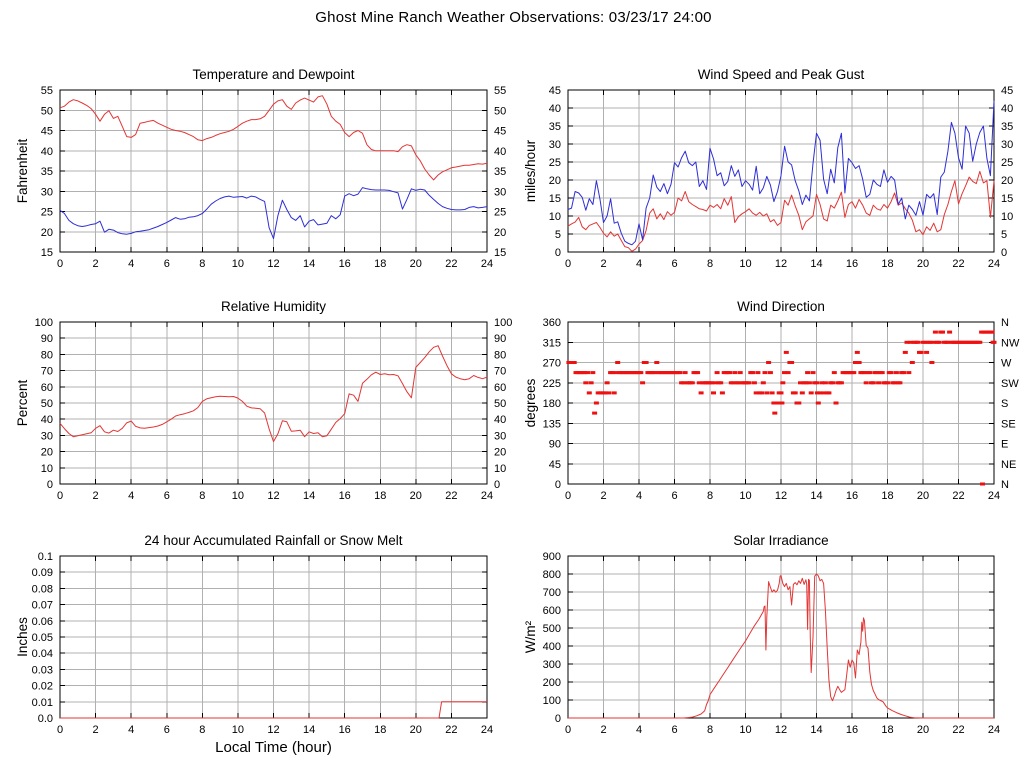  I want to click on series-temperature, so click(273, 138).